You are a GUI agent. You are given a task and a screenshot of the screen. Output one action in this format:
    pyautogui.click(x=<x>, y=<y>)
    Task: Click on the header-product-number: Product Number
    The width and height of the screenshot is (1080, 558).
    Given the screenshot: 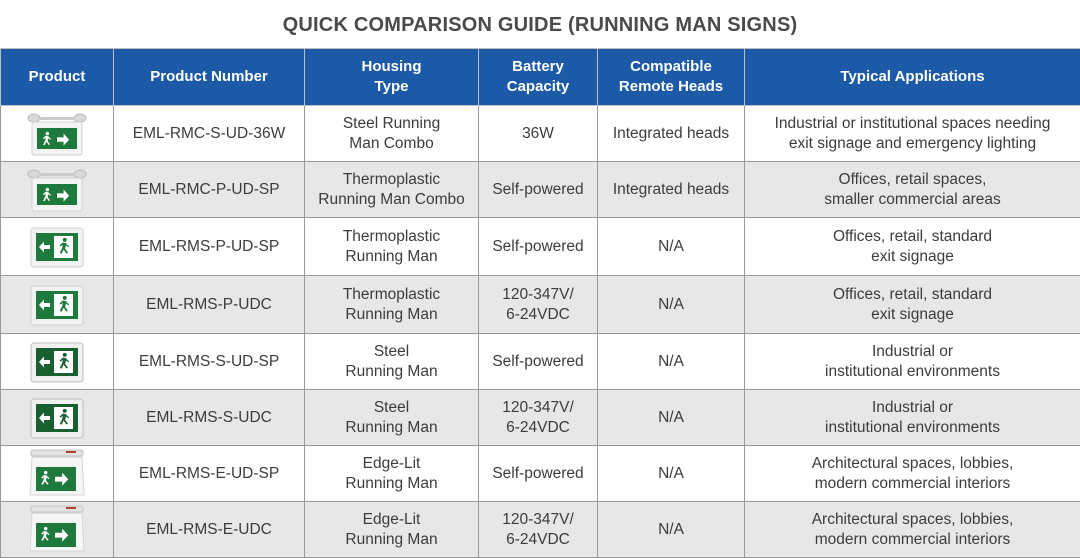 What is the action you would take?
    pyautogui.click(x=209, y=77)
    